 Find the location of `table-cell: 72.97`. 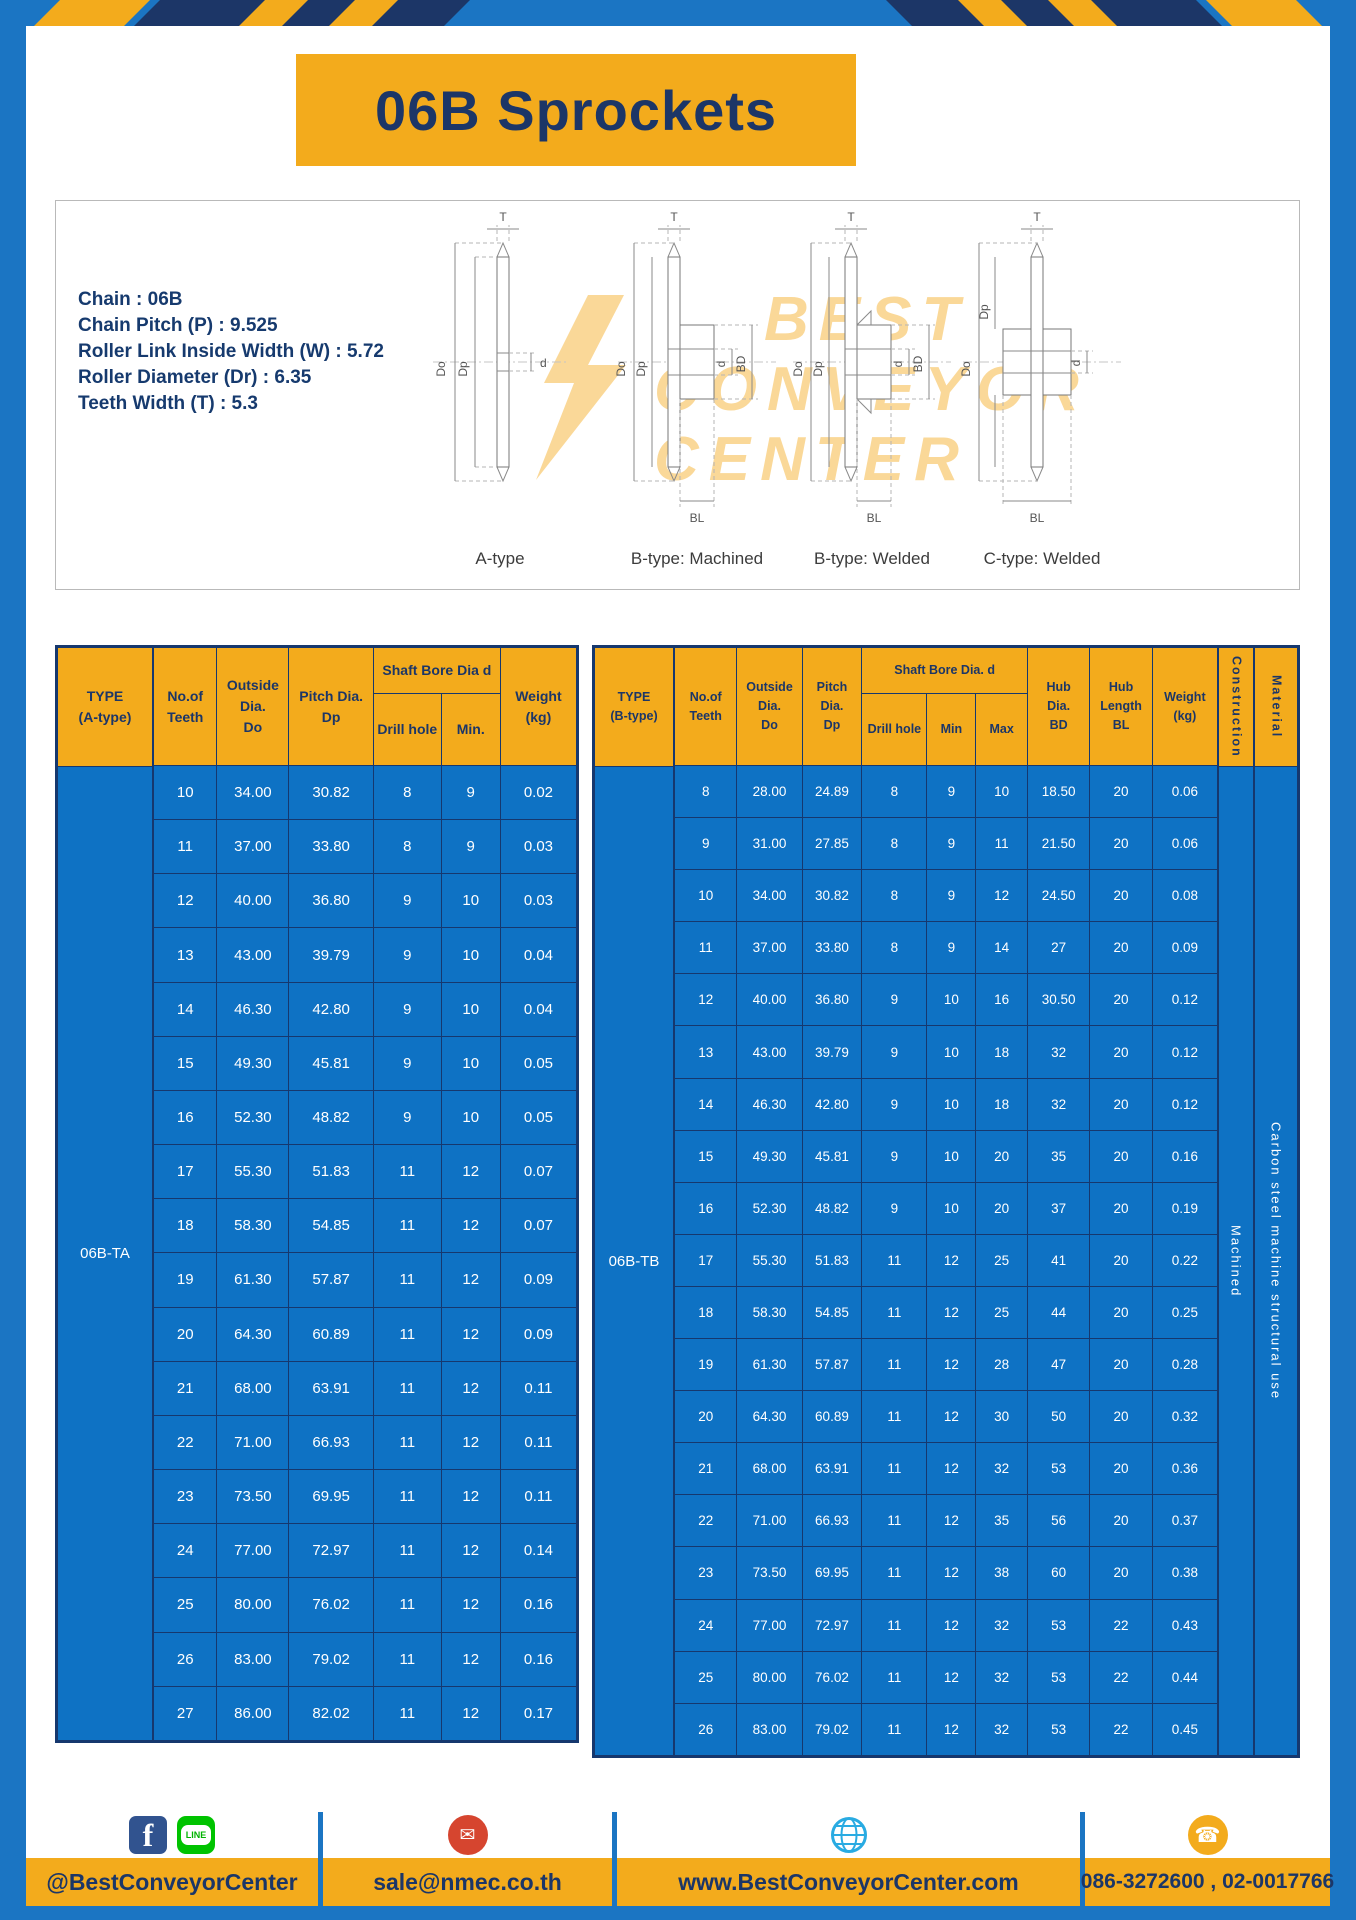

table-cell: 72.97 is located at coordinates (331, 1551).